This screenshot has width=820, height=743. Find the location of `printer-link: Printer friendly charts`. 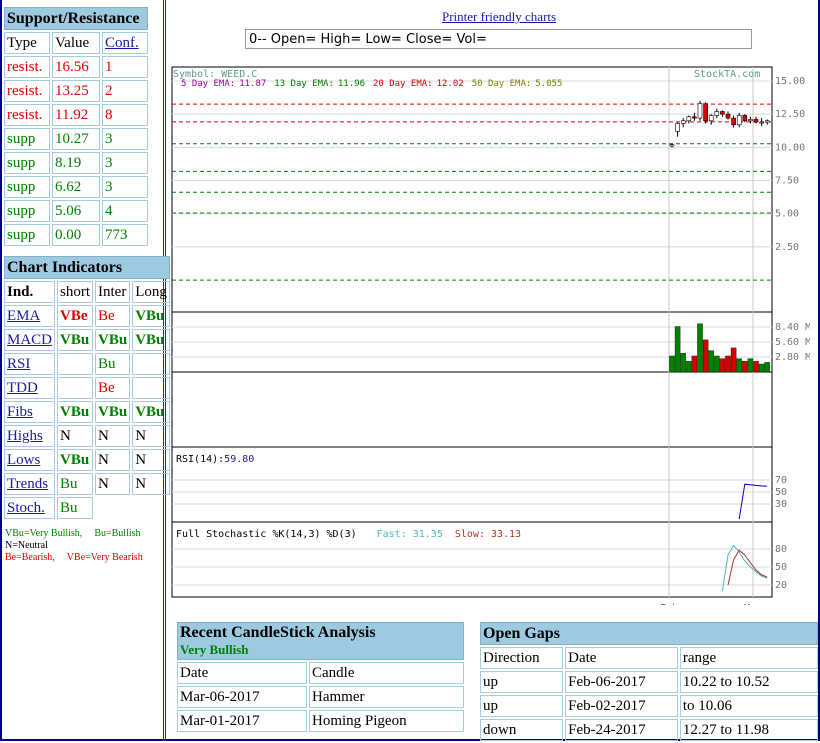

printer-link: Printer friendly charts is located at coordinates (499, 16).